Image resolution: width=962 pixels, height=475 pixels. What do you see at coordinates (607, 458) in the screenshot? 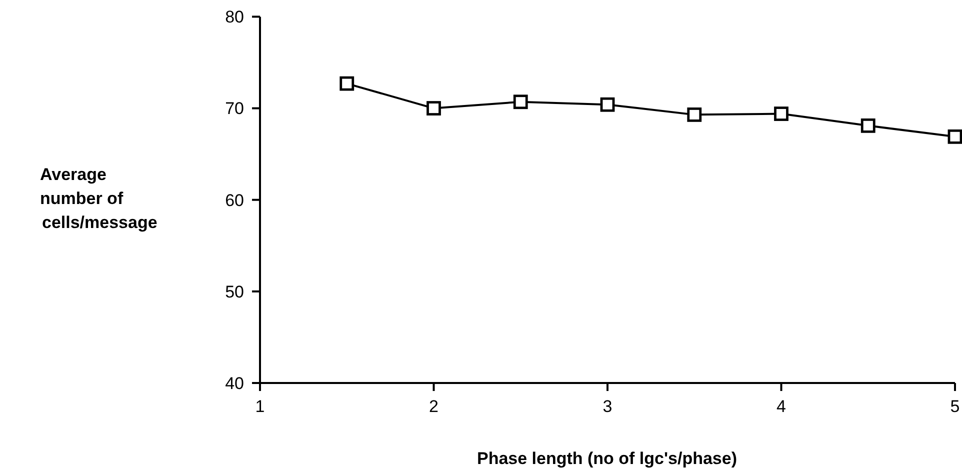
I see `x-axis-title: Phase length (no of lgc's/phase)` at bounding box center [607, 458].